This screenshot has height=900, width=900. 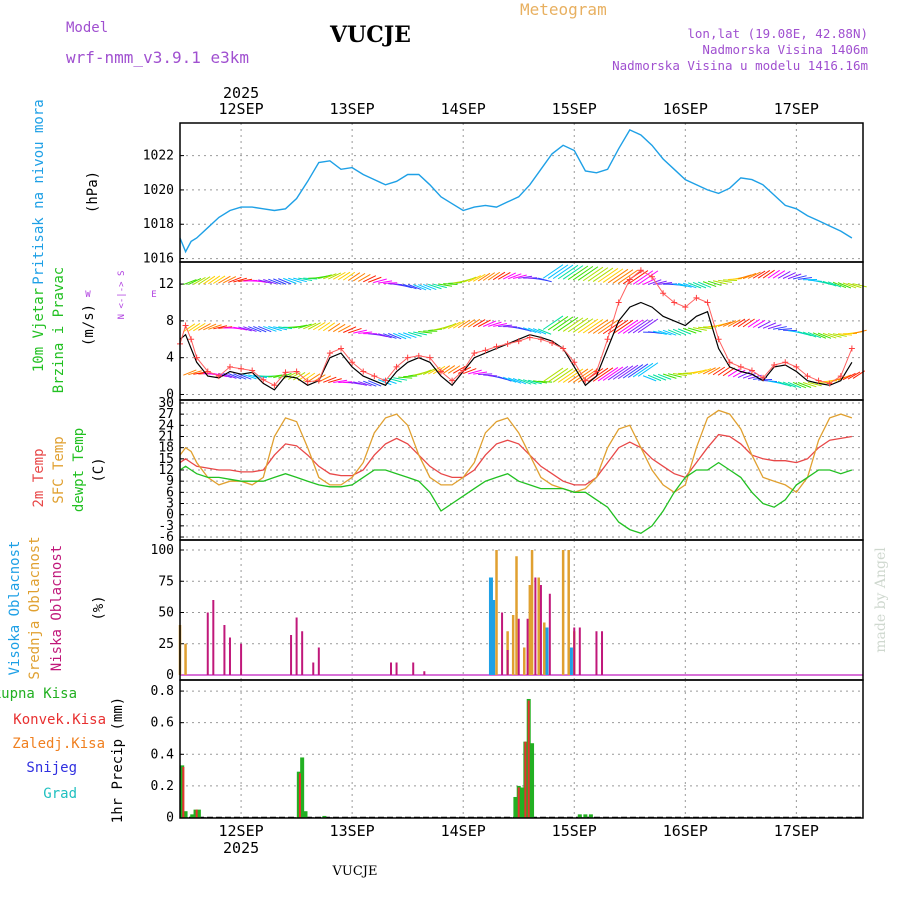 What do you see at coordinates (166, 613) in the screenshot?
I see `y-tick-label: 50` at bounding box center [166, 613].